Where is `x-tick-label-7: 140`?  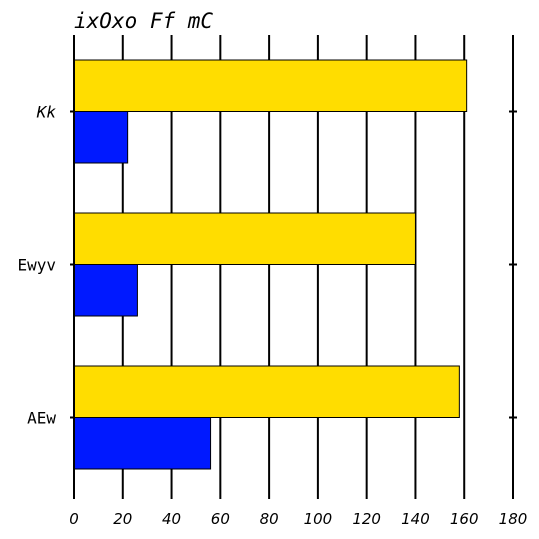
x-tick-label-7: 140 is located at coordinates (415, 519).